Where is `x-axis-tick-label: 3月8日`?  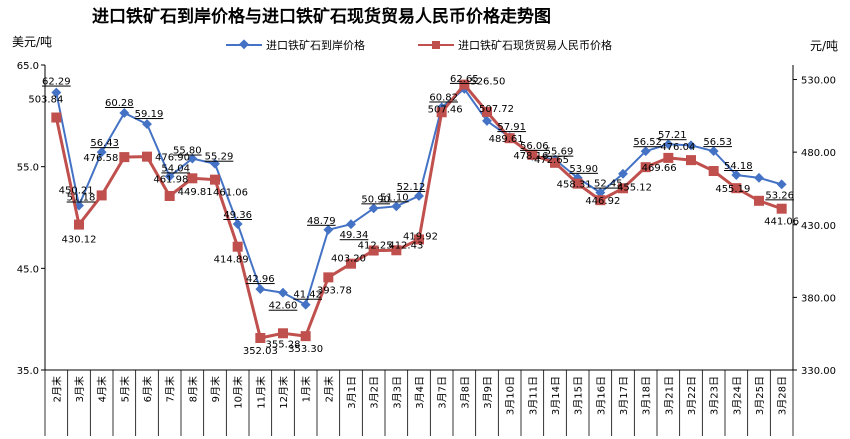 x-axis-tick-label: 3月8日 is located at coordinates (465, 392).